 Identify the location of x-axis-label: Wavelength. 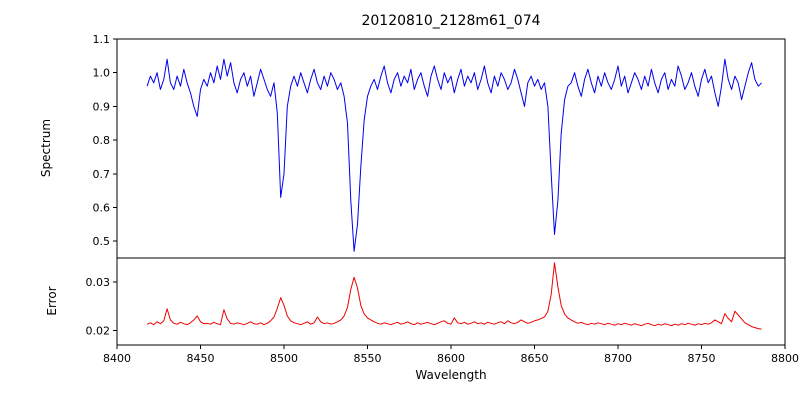
(451, 375).